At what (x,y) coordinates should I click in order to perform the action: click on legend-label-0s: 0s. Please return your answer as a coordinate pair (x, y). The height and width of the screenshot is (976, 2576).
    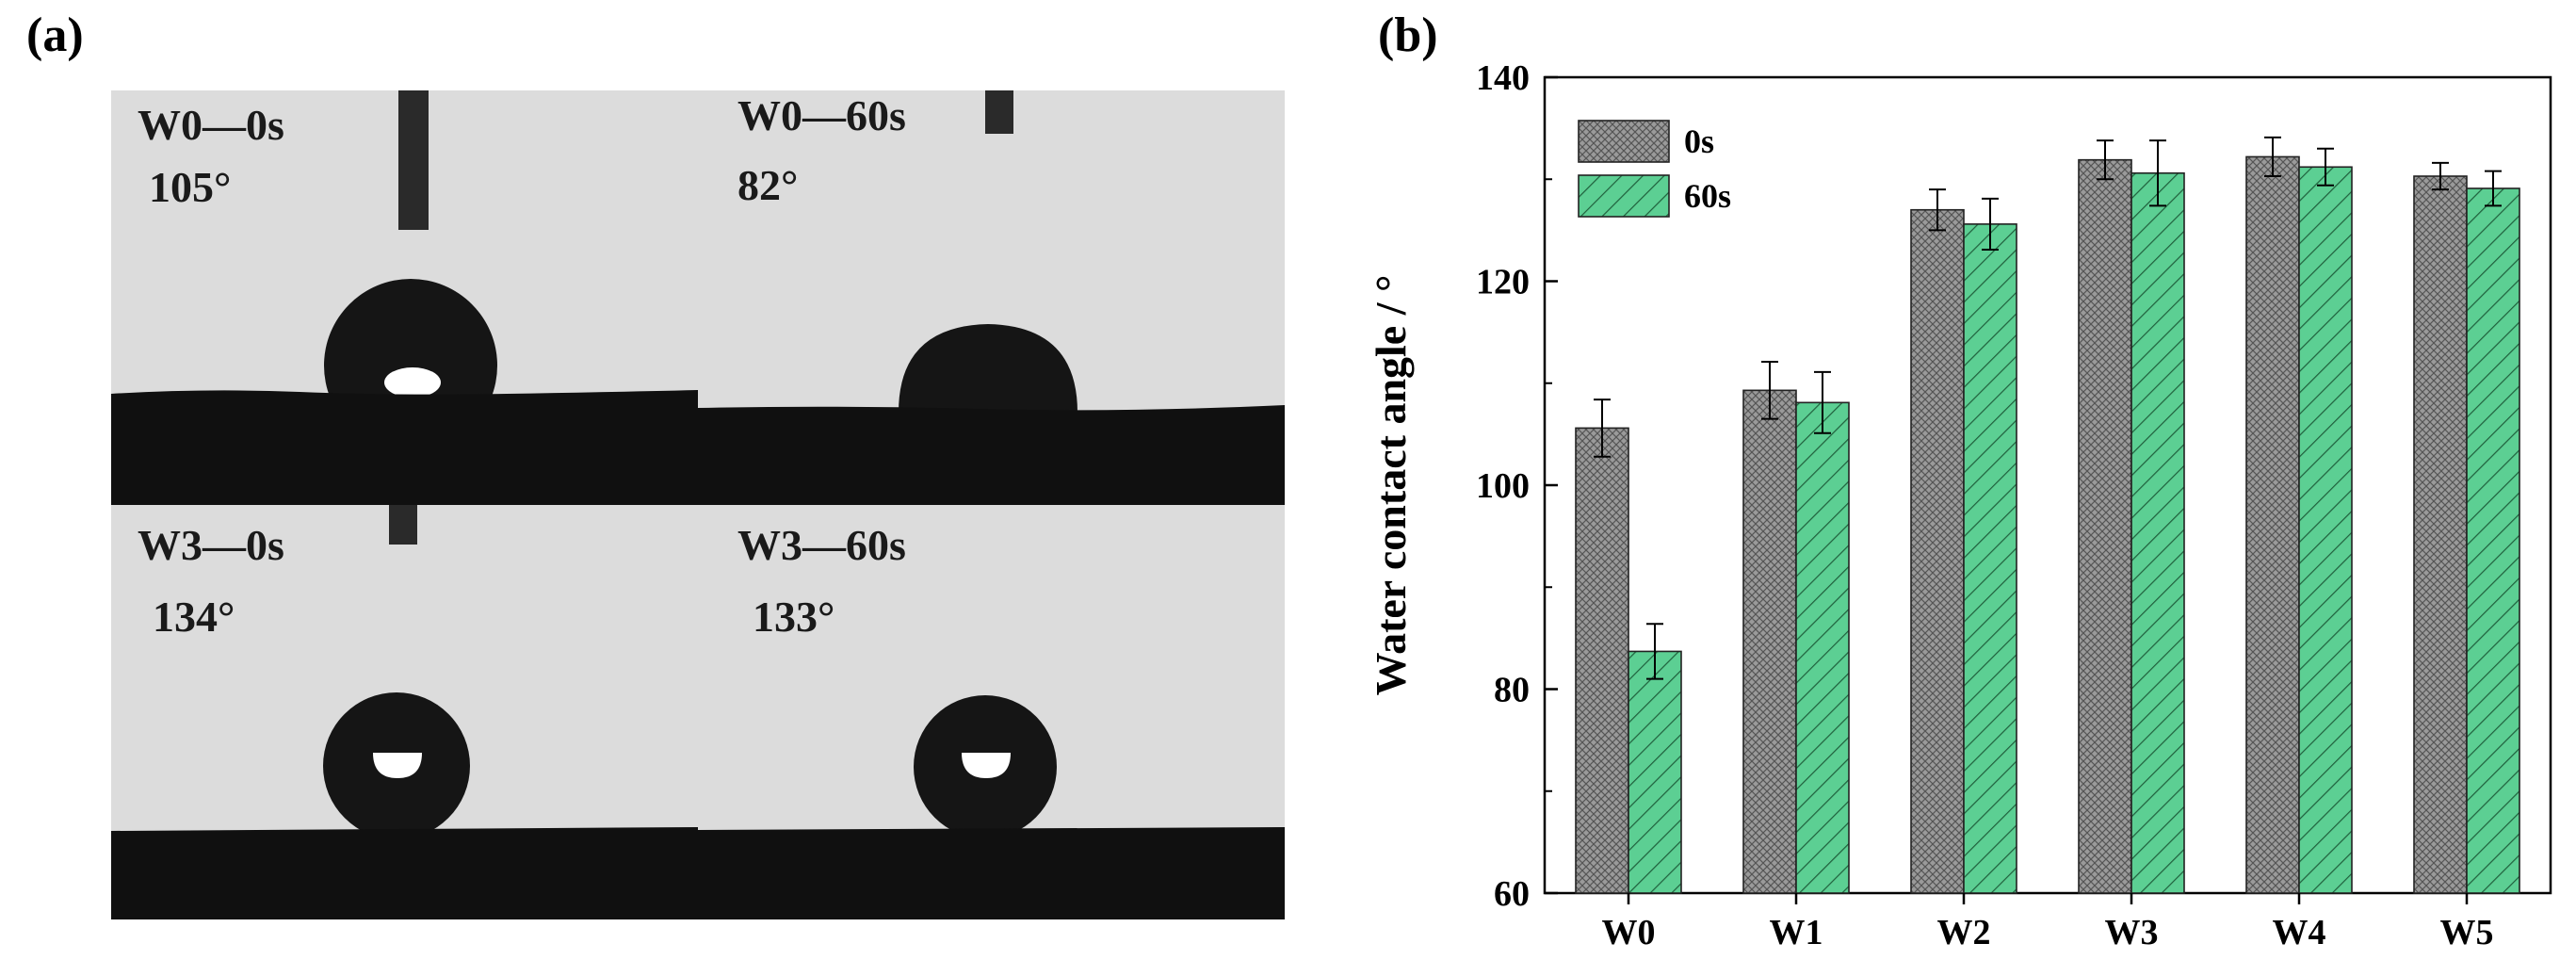
    Looking at the image, I should click on (1699, 141).